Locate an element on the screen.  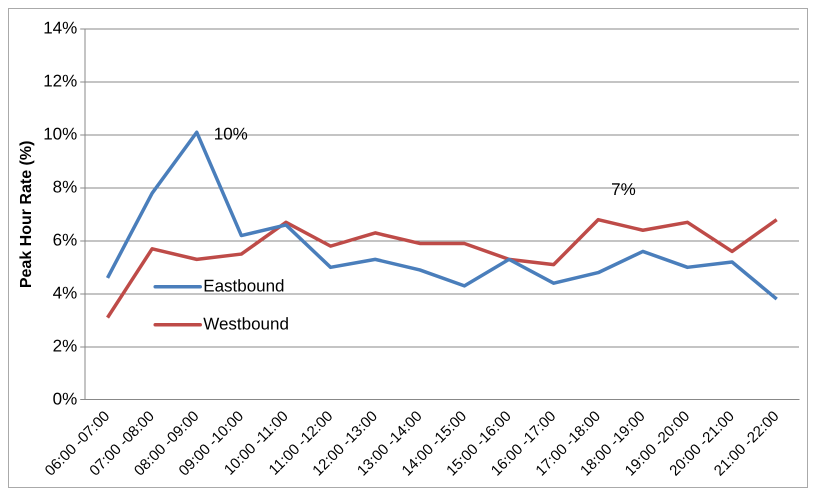
y-axis-title: Peak Hour Rate (%) is located at coordinates (27, 214).